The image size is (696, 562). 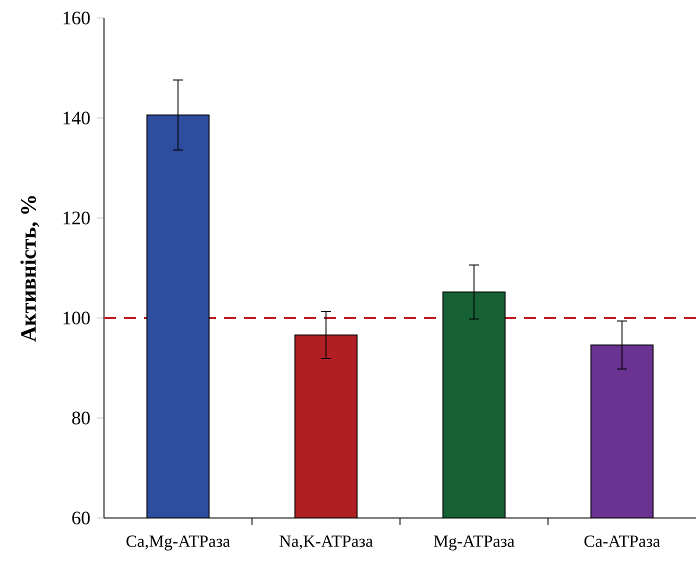 What do you see at coordinates (622, 541) in the screenshot?
I see `x-tick-label: Ca-ATPаза` at bounding box center [622, 541].